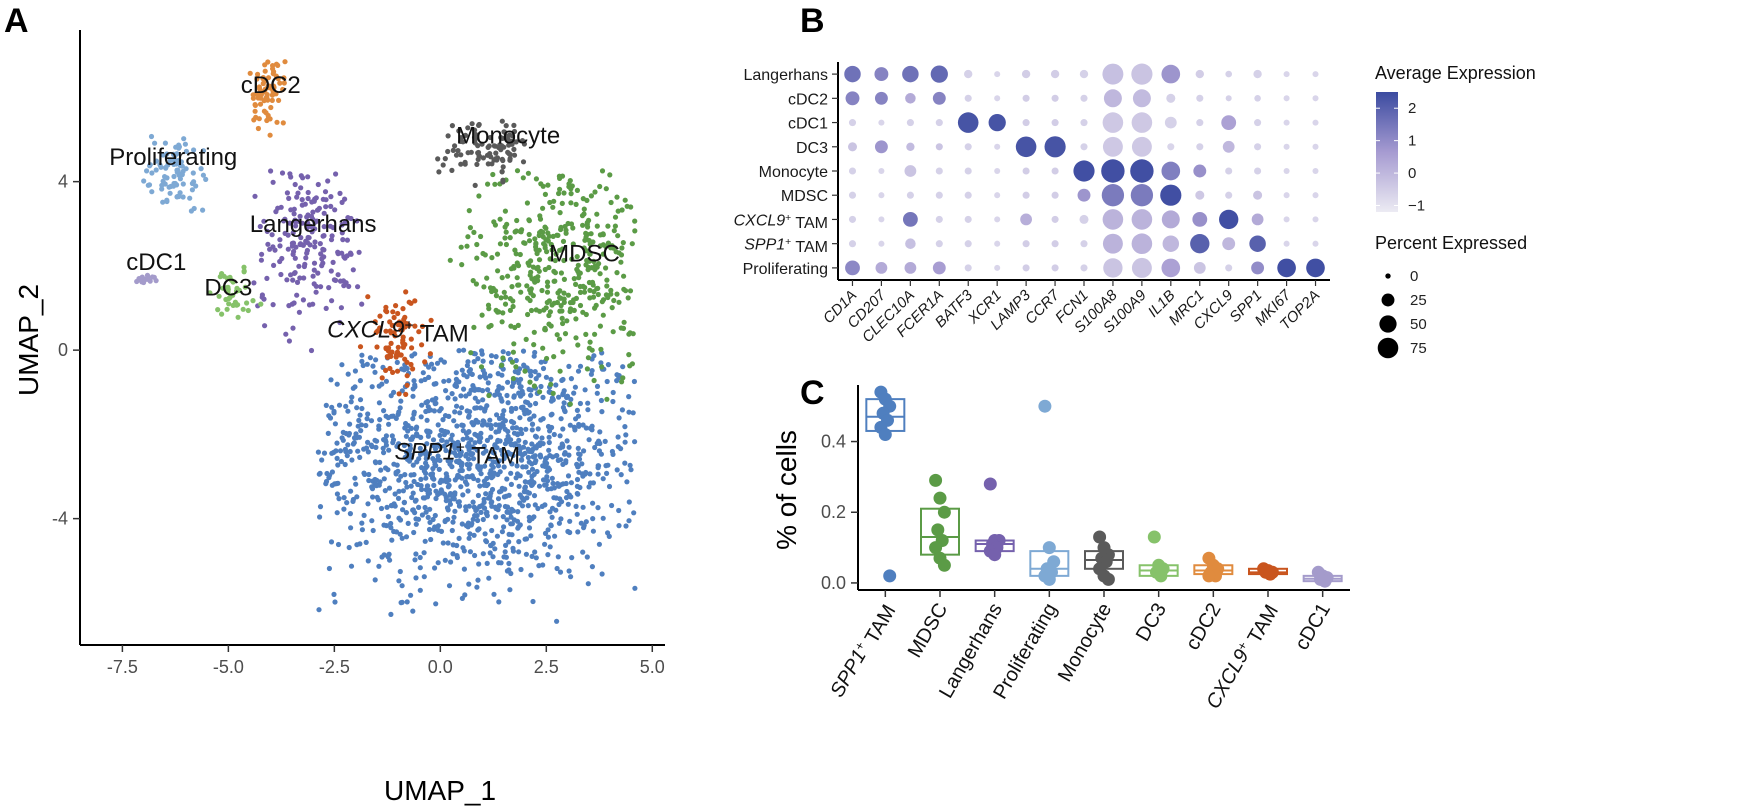 This screenshot has width=1748, height=812. What do you see at coordinates (788, 242) in the screenshot?
I see `dotplot-row-label-sup: +` at bounding box center [788, 242].